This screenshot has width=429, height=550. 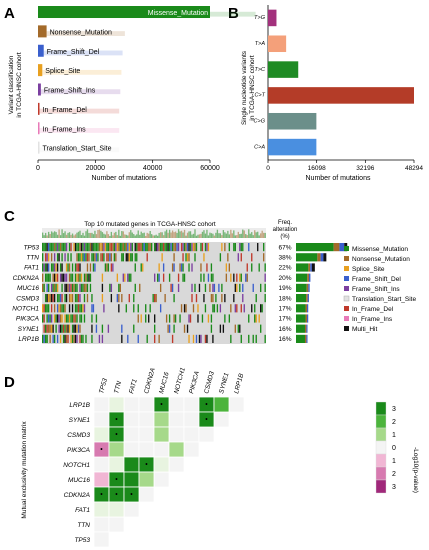 What do you see at coordinates (80, 92) in the screenshot?
I see `panel-a-bar-halo-frame-shift-ins` at bounding box center [80, 92].